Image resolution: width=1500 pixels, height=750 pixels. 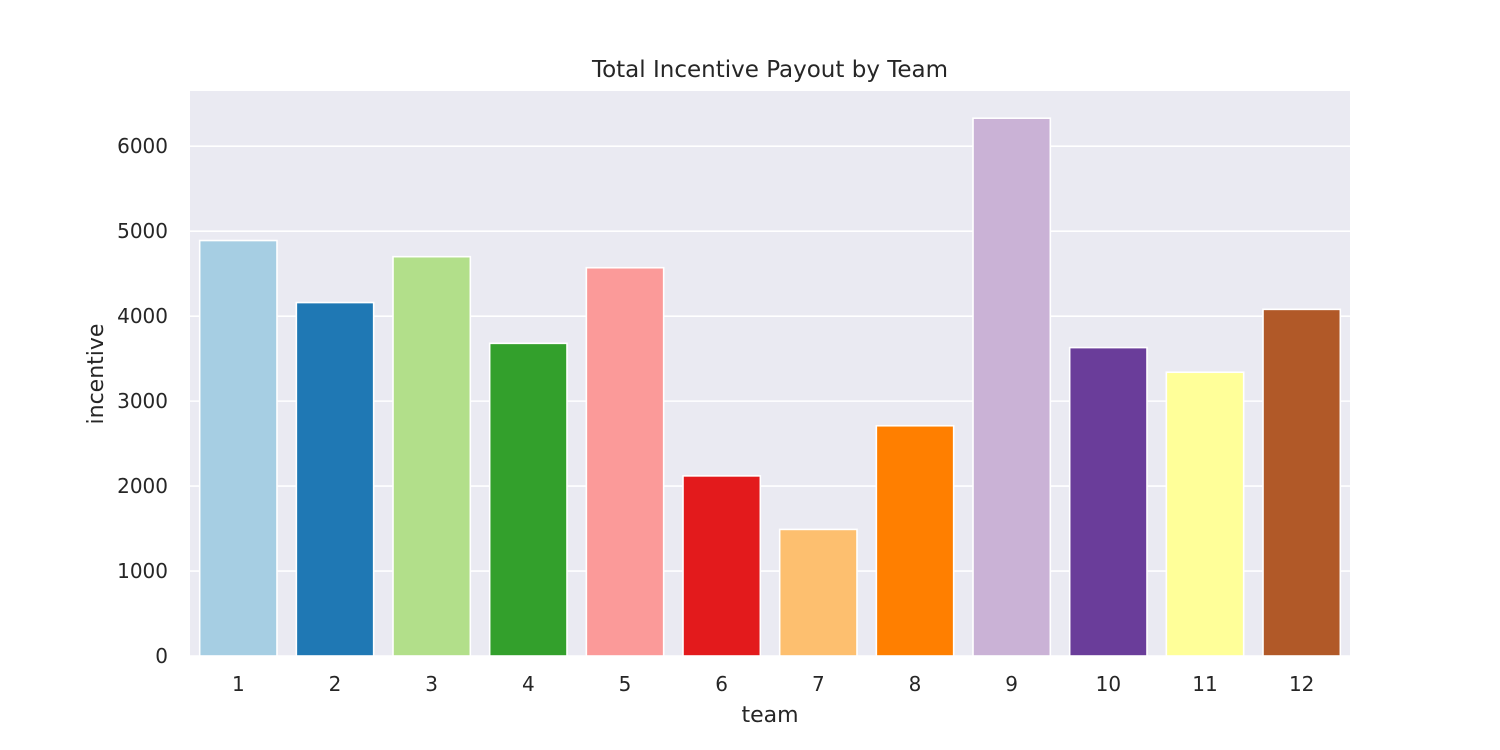 What do you see at coordinates (721, 684) in the screenshot?
I see `x-tick-label: 6` at bounding box center [721, 684].